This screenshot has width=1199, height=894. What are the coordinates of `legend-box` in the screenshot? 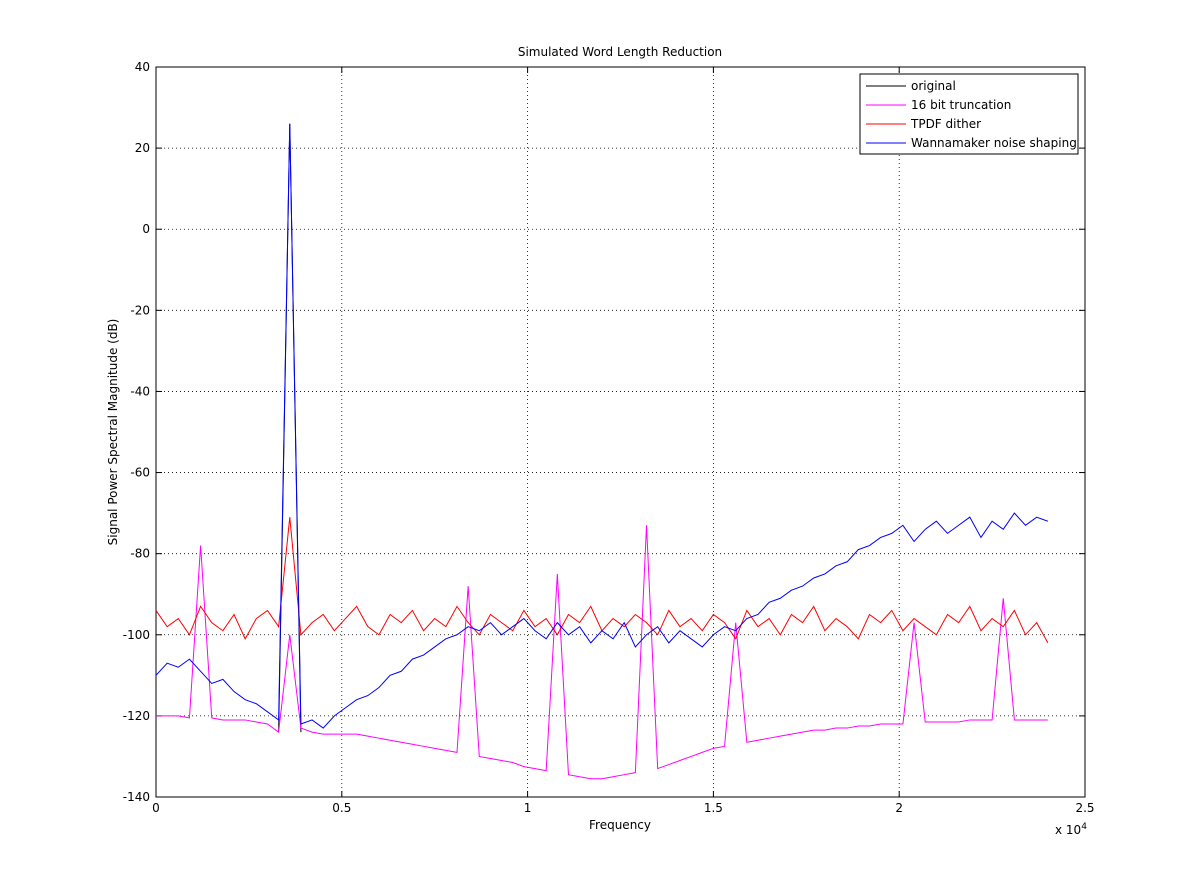 It's located at (969, 114).